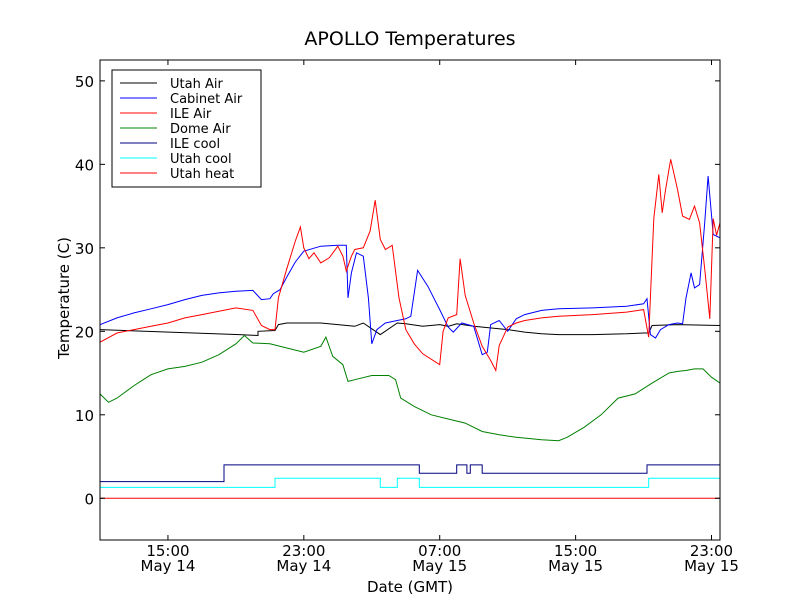  I want to click on y-tick-label: 50, so click(84, 82).